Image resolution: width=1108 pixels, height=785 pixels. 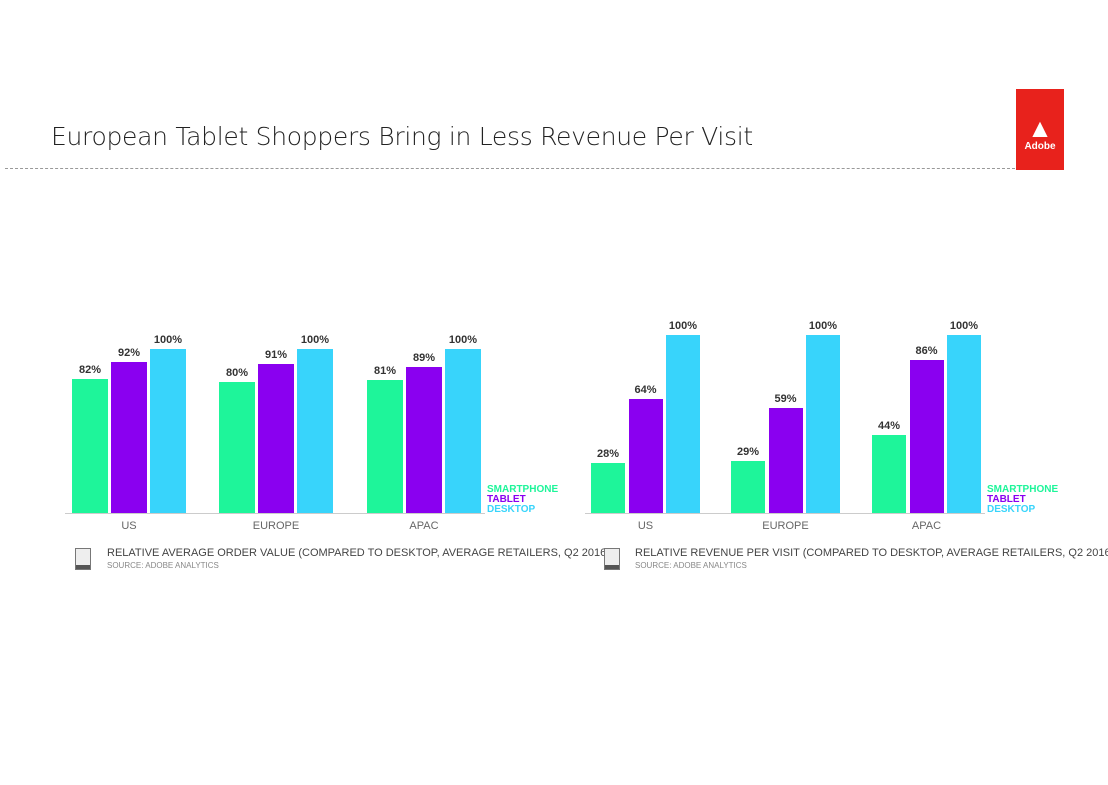 I want to click on value-label: 86%, so click(x=926, y=350).